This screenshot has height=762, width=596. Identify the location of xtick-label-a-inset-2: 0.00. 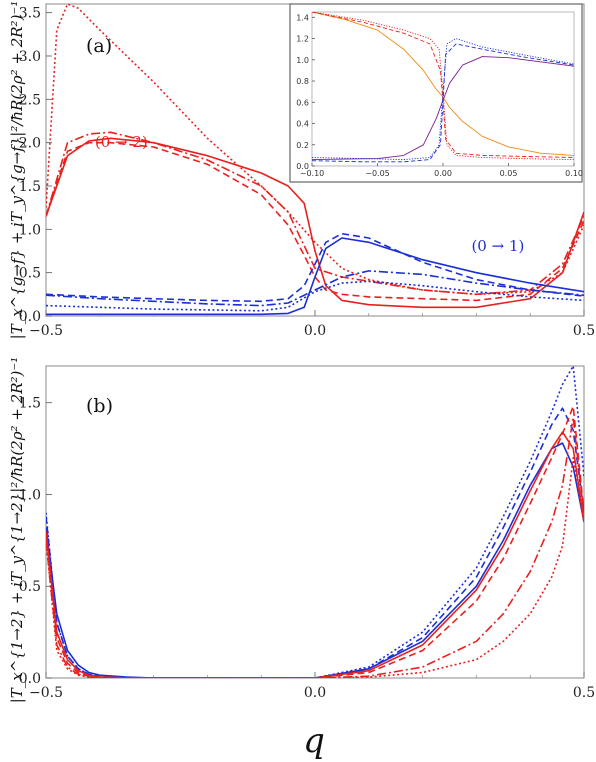
(443, 173).